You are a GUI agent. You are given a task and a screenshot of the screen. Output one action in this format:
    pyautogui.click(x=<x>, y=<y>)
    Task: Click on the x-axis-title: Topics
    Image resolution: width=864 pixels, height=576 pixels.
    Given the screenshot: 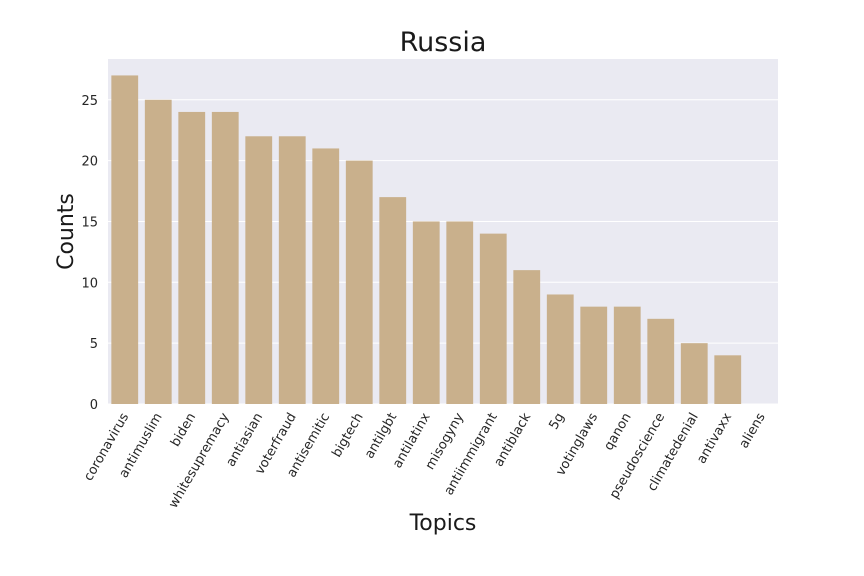 What is the action you would take?
    pyautogui.click(x=443, y=523)
    